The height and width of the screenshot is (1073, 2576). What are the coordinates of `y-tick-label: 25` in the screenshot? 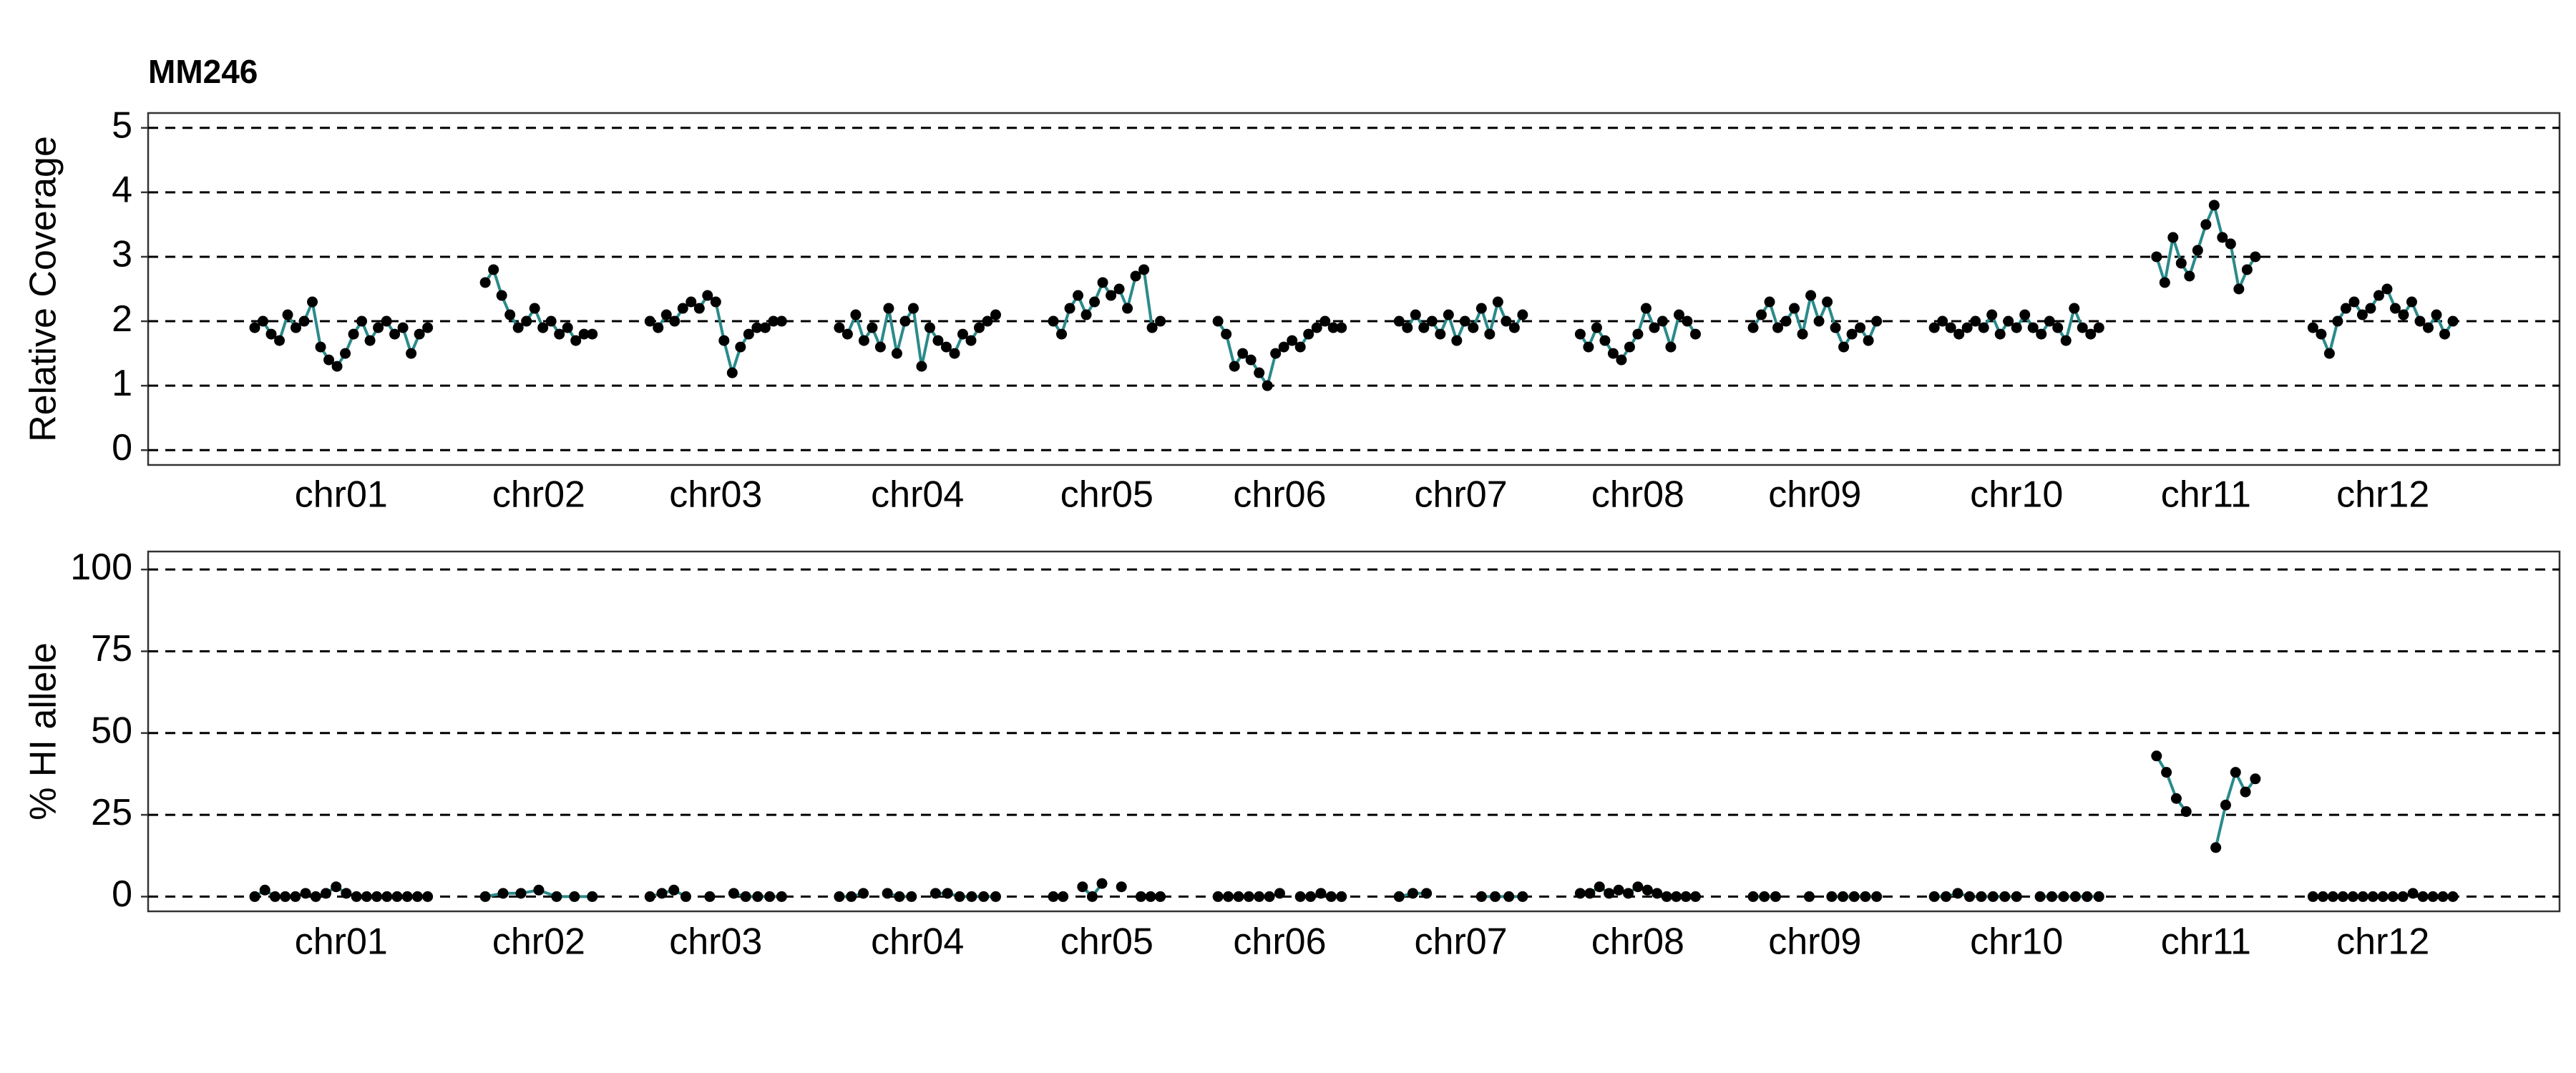 It's located at (111, 812).